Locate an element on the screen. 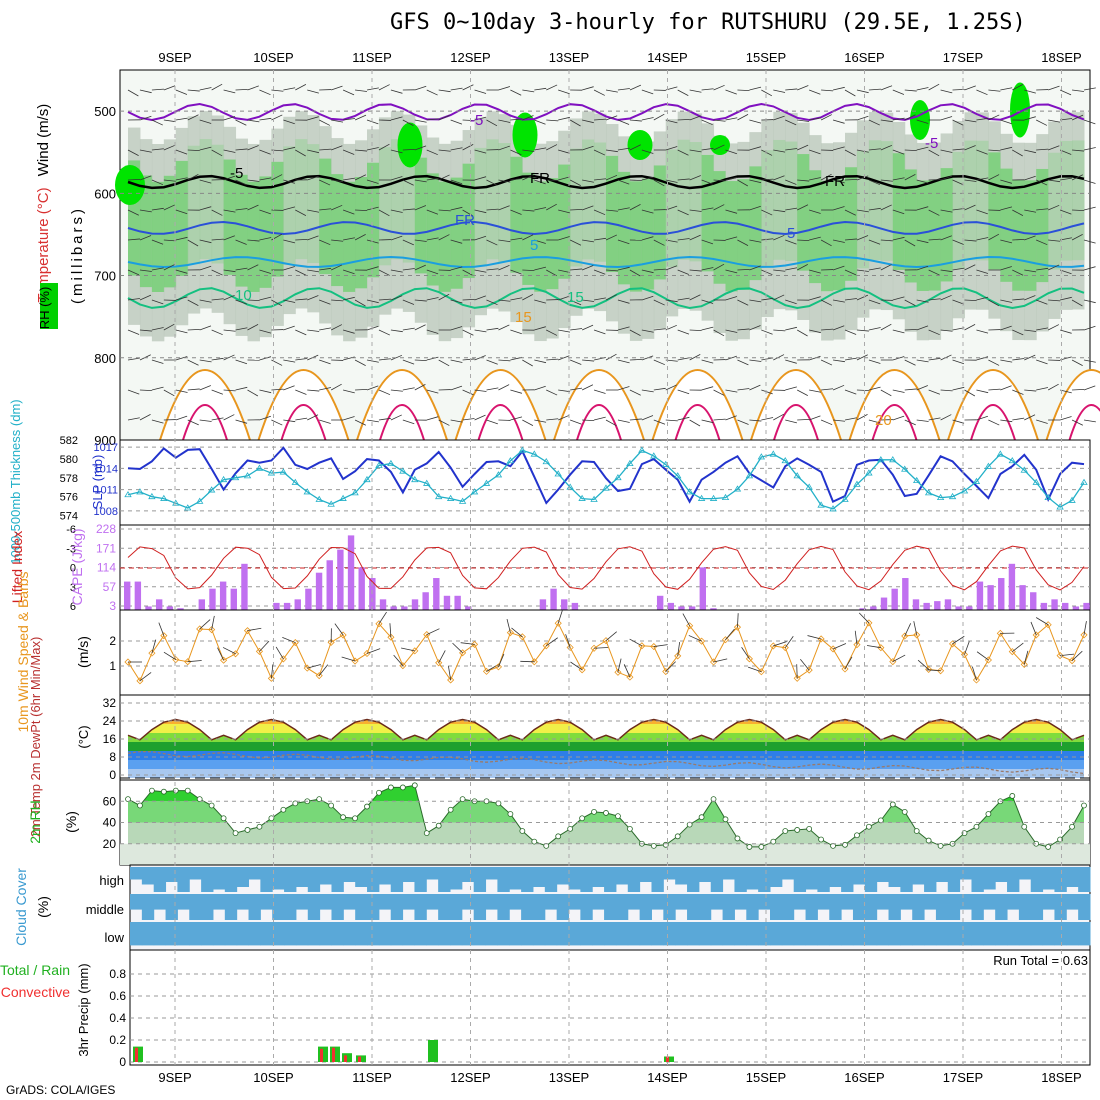 The width and height of the screenshot is (1100, 1100). ua-label-rh: RH (%) is located at coordinates (44, 308).